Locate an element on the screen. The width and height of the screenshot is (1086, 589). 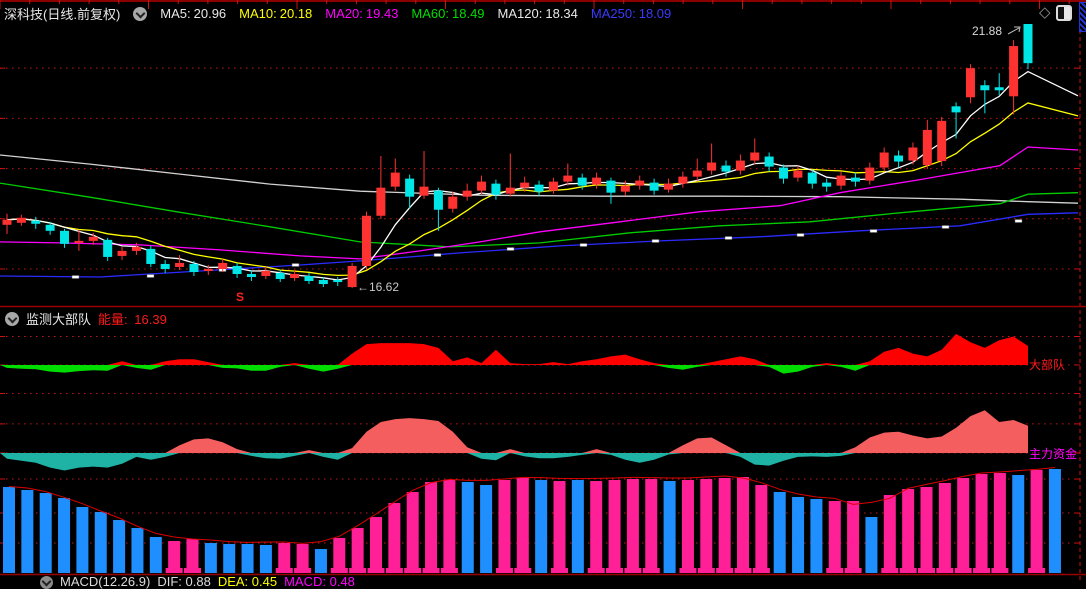
page-title: 深科技(日线.前复权) is located at coordinates (62, 14).